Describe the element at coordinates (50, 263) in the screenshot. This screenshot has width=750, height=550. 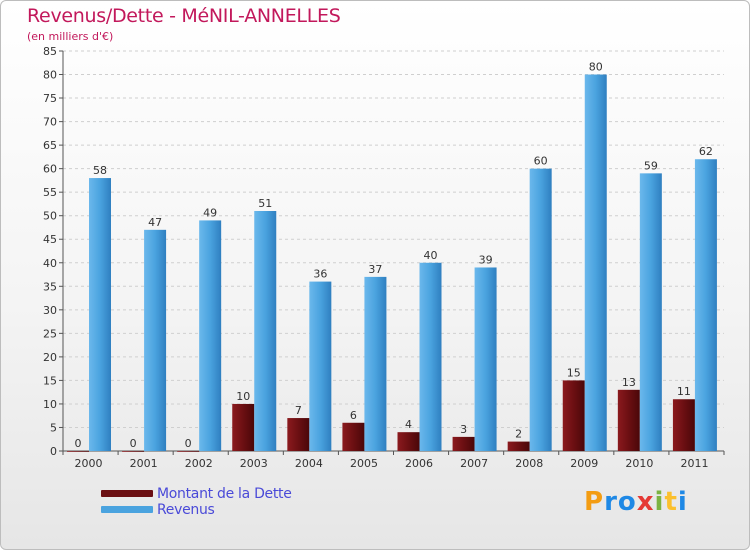
I see `y-tick-label: 40` at that location.